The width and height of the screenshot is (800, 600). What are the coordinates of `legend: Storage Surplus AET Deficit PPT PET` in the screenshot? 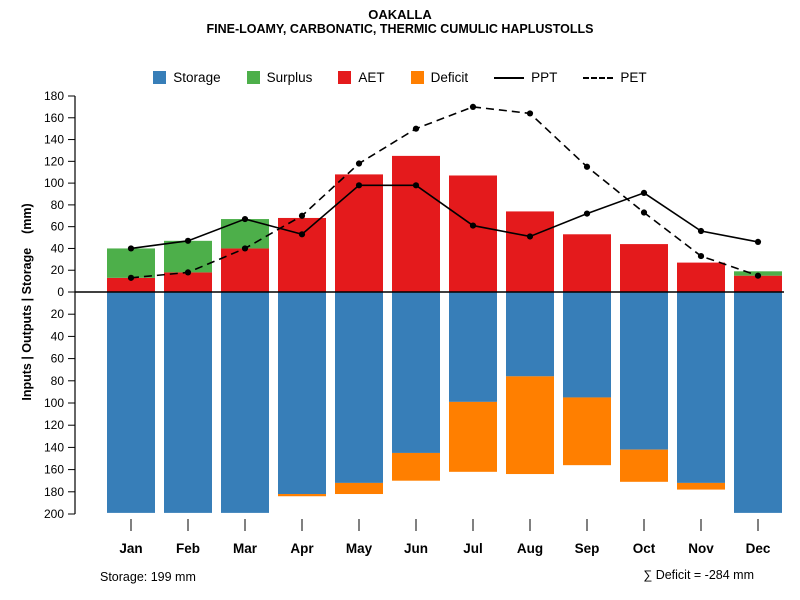 It's located at (400, 77).